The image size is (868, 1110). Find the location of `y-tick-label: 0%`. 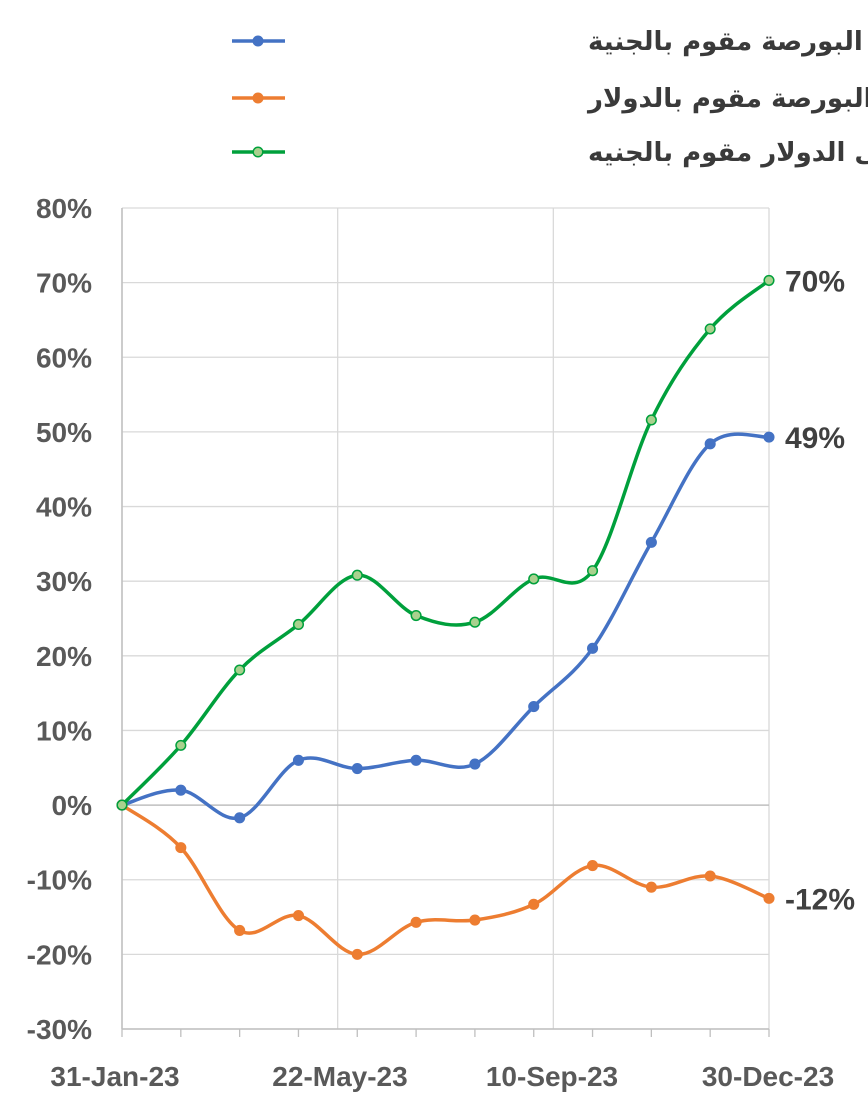

y-tick-label: 0% is located at coordinates (72, 805).